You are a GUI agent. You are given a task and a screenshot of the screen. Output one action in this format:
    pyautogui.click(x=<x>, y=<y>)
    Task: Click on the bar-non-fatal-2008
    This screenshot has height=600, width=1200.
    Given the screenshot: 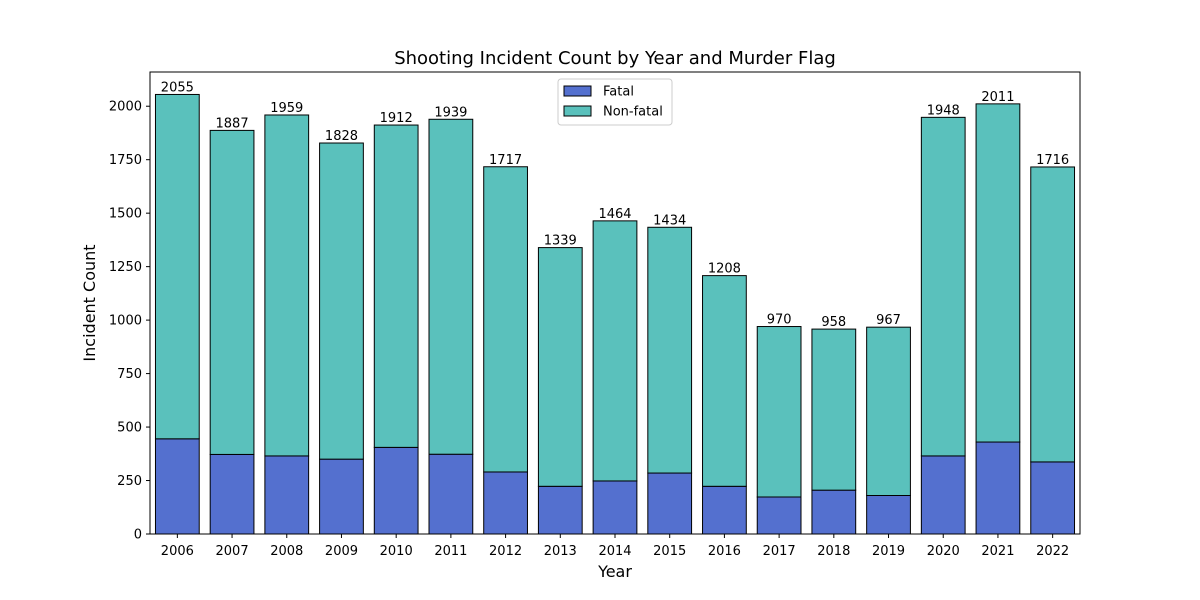 What is the action you would take?
    pyautogui.click(x=287, y=285)
    